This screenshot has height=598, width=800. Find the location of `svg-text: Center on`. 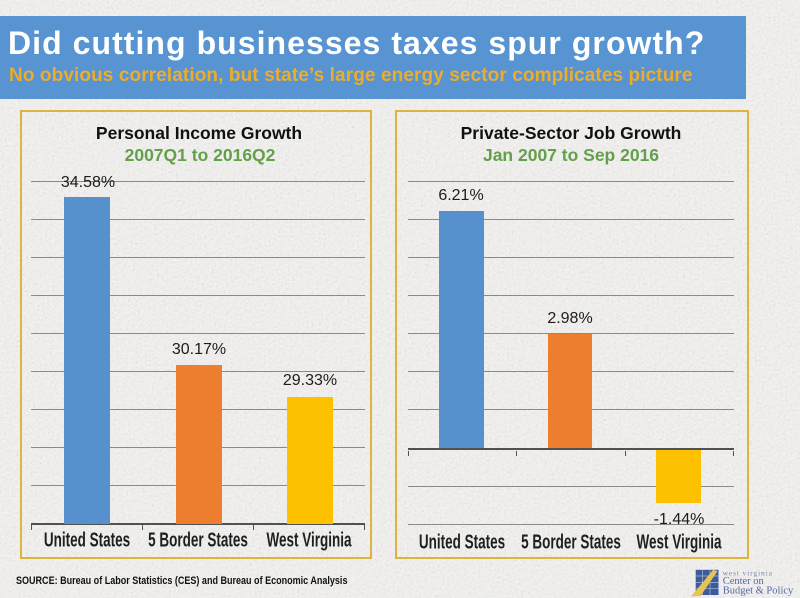

svg-text: Center on is located at coordinates (744, 581).